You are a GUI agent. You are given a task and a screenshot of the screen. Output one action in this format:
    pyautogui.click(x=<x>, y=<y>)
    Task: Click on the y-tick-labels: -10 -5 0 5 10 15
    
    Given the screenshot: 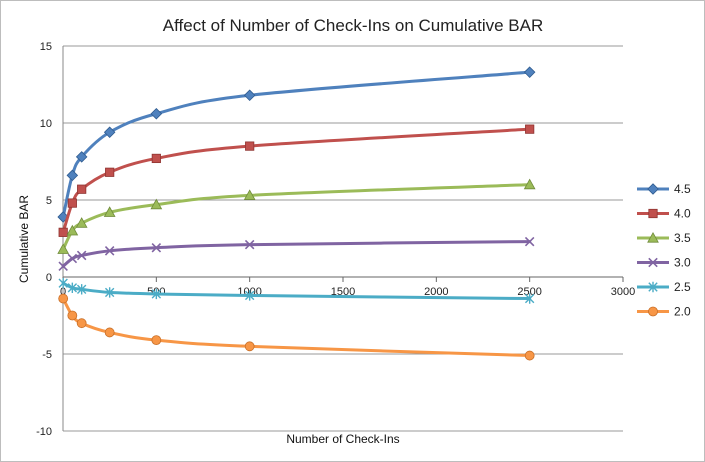 What is the action you would take?
    pyautogui.click(x=44, y=239)
    